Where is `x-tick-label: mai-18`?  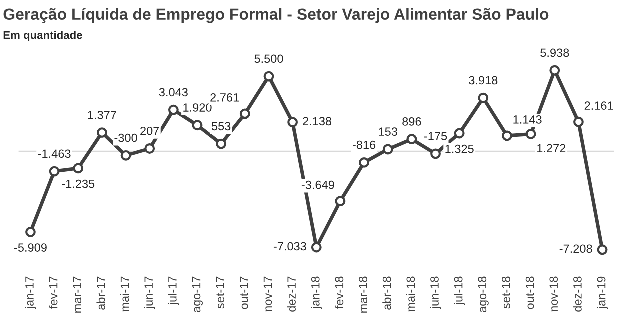 x-tick-label: mai-18 is located at coordinates (411, 294).